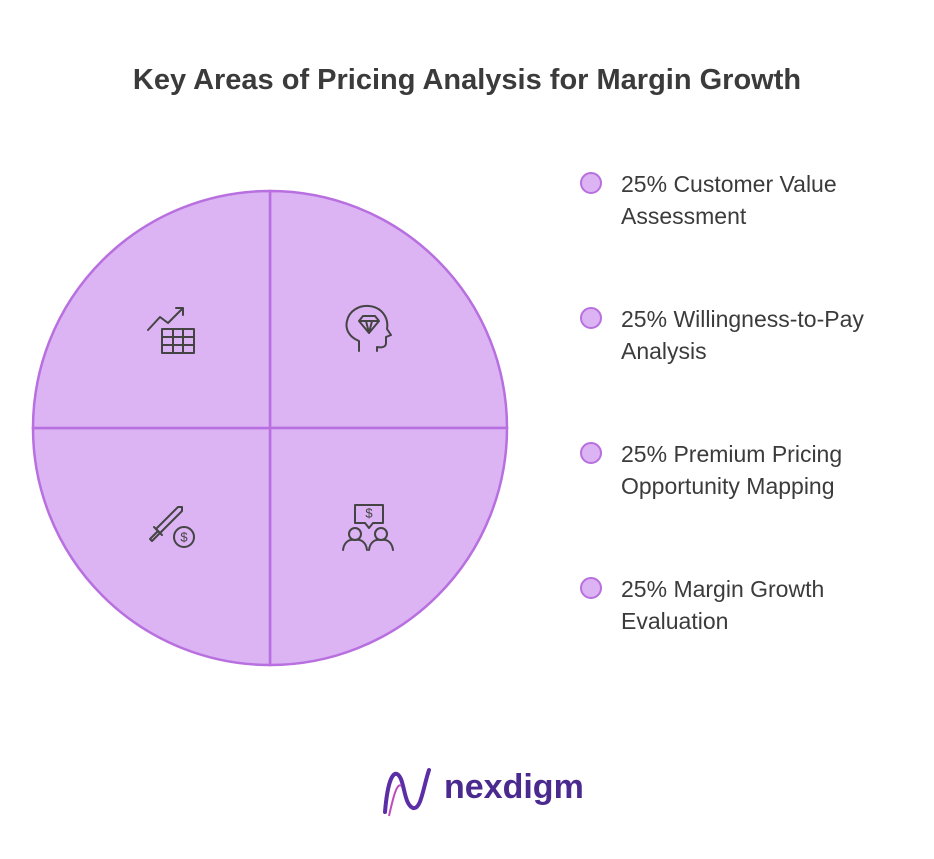 The width and height of the screenshot is (934, 859). I want to click on legend-label: Customer Value Assessment, so click(729, 200).